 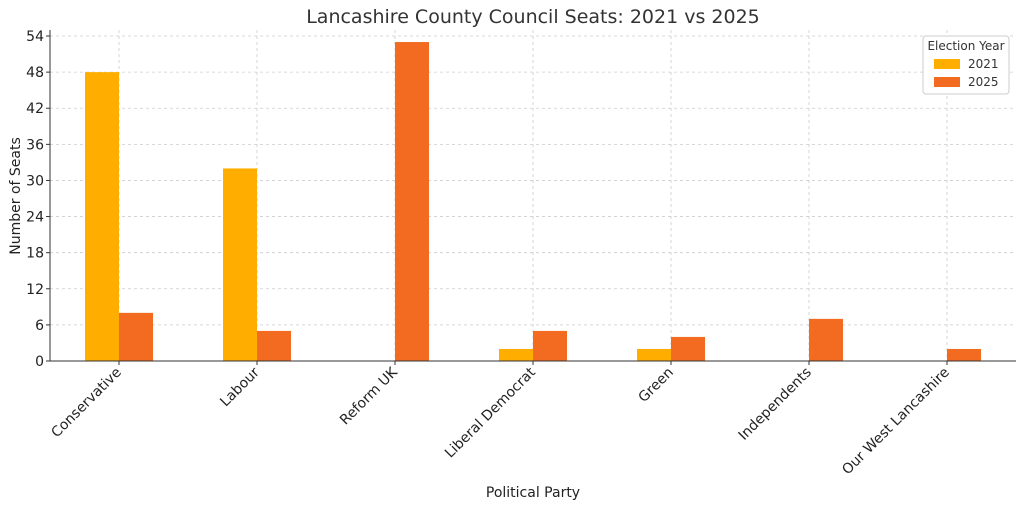 What do you see at coordinates (896, 422) in the screenshot?
I see `x-tick-label: Our West Lancashire` at bounding box center [896, 422].